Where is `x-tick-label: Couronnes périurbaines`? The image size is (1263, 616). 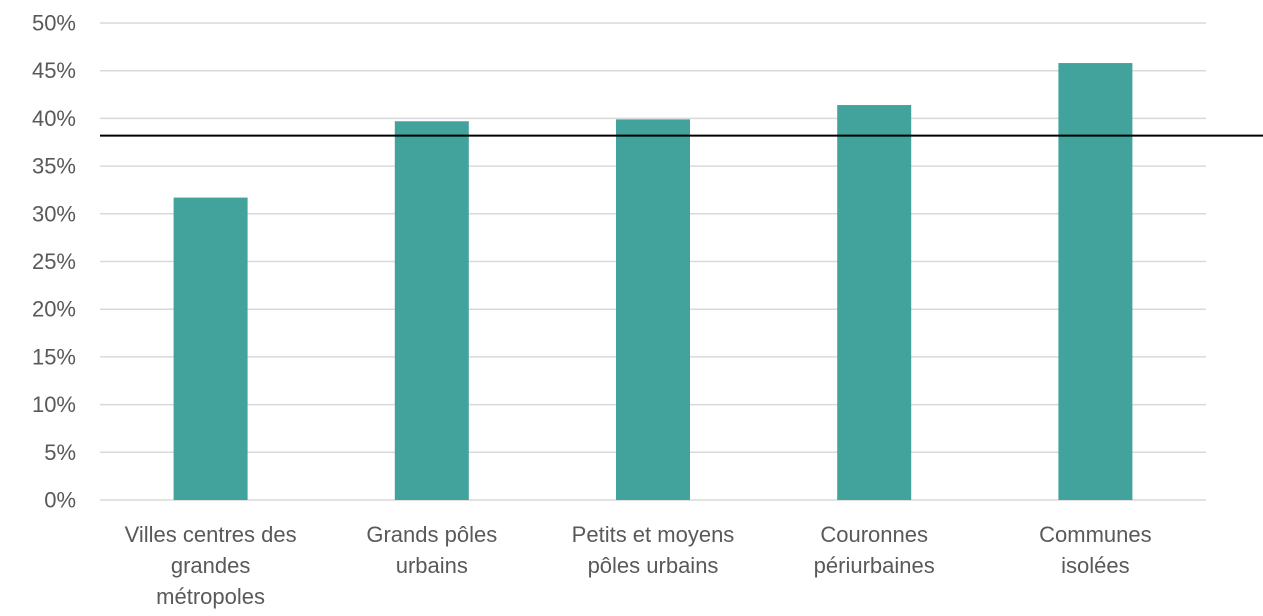 x-tick-label: Couronnes périurbaines is located at coordinates (874, 550).